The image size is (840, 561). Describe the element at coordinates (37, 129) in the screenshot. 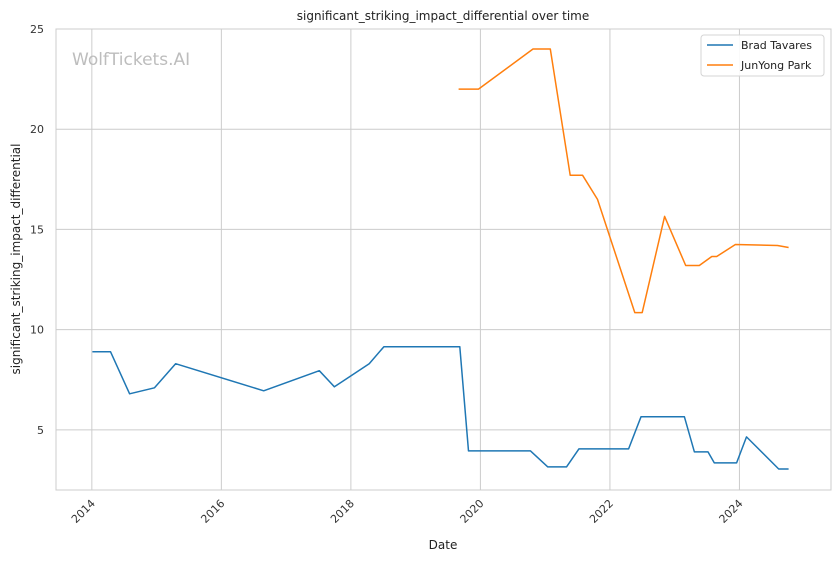

I see `y-tick-label: 20` at that location.